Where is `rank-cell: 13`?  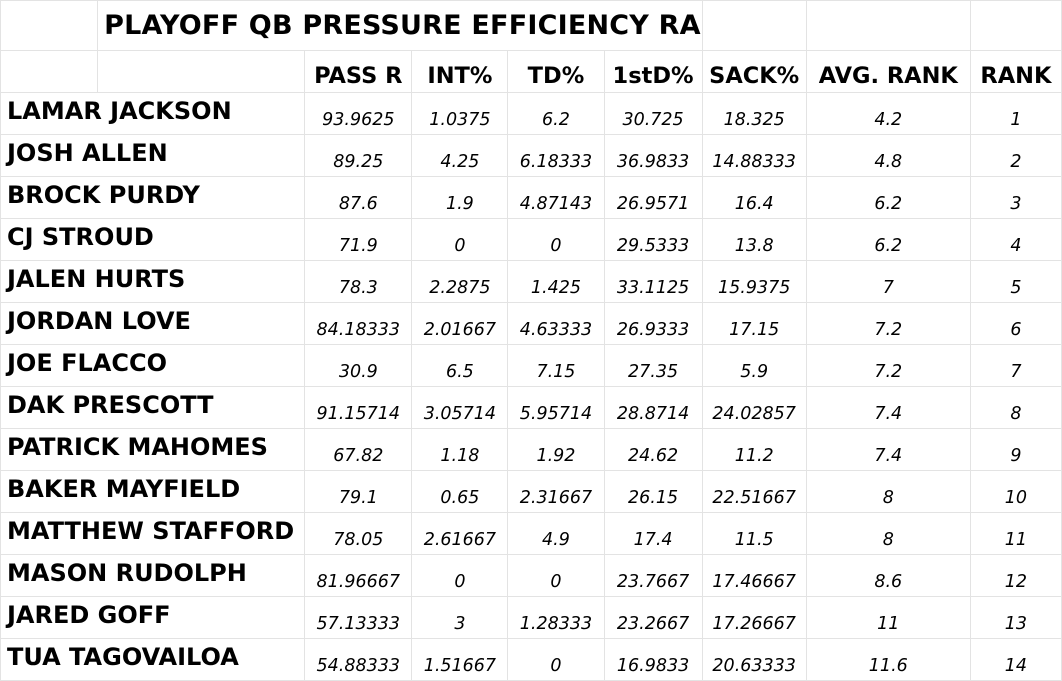 rank-cell: 13 is located at coordinates (1015, 617).